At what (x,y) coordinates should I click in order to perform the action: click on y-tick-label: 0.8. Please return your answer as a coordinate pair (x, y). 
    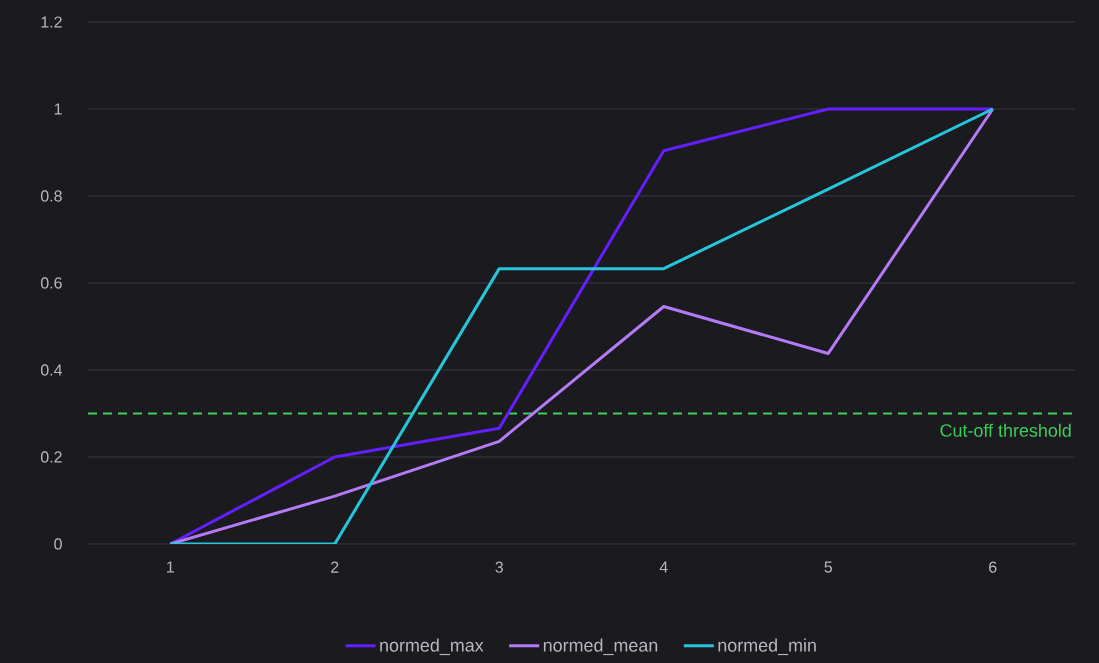
    Looking at the image, I should click on (51, 196).